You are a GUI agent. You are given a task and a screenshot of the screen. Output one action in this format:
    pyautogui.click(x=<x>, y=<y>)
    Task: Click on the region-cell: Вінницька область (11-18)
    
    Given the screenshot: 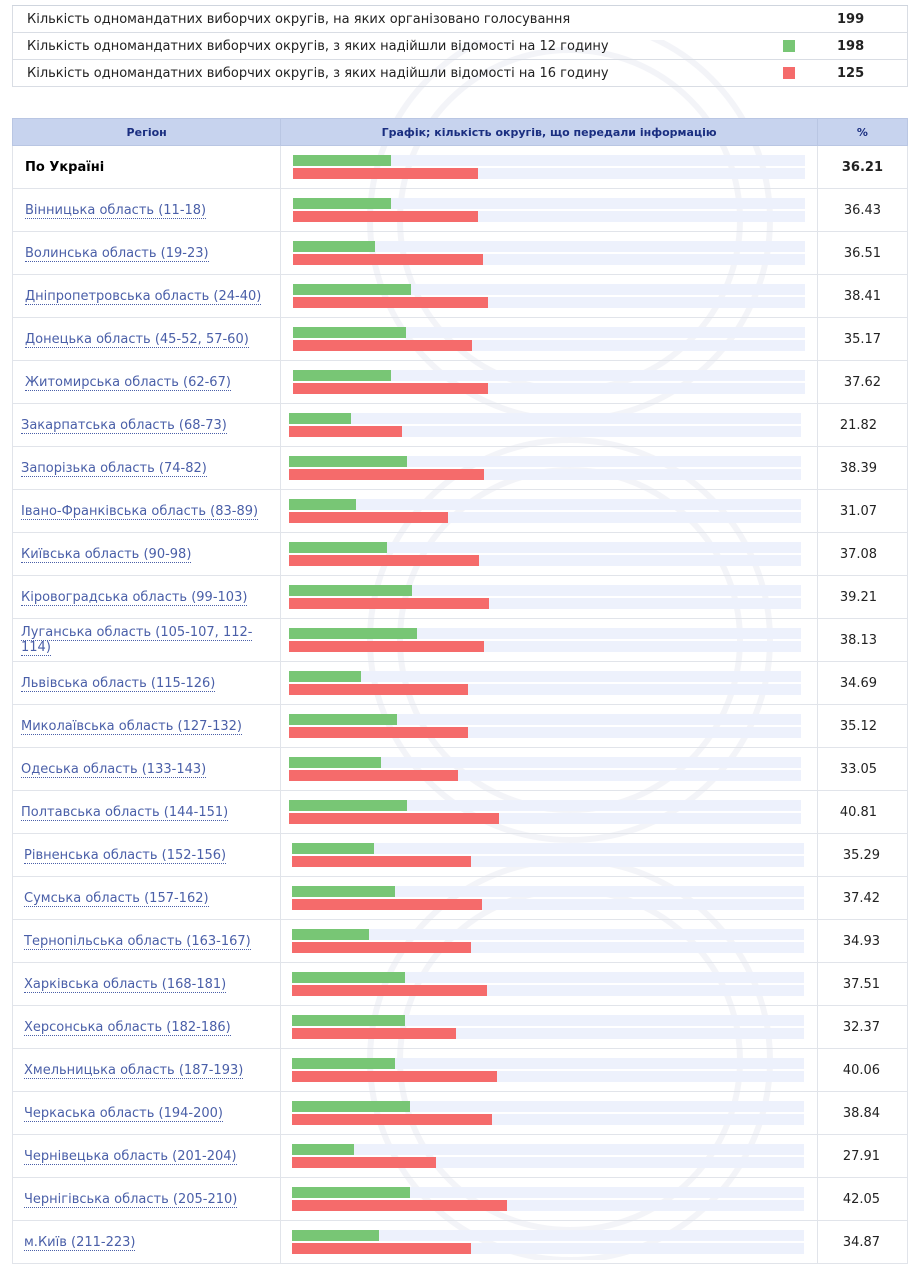 What is the action you would take?
    pyautogui.click(x=146, y=210)
    